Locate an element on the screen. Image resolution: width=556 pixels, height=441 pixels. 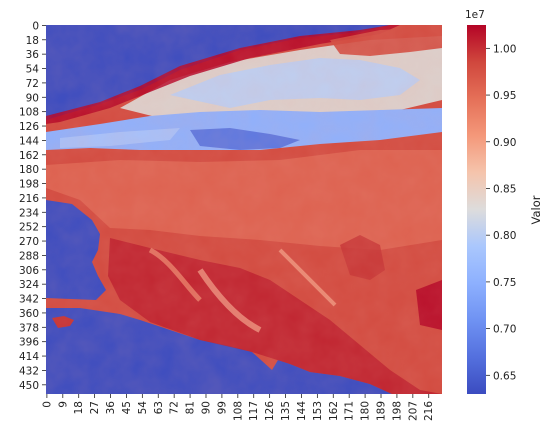
x-tick-label: 117 is located at coordinates (254, 411).